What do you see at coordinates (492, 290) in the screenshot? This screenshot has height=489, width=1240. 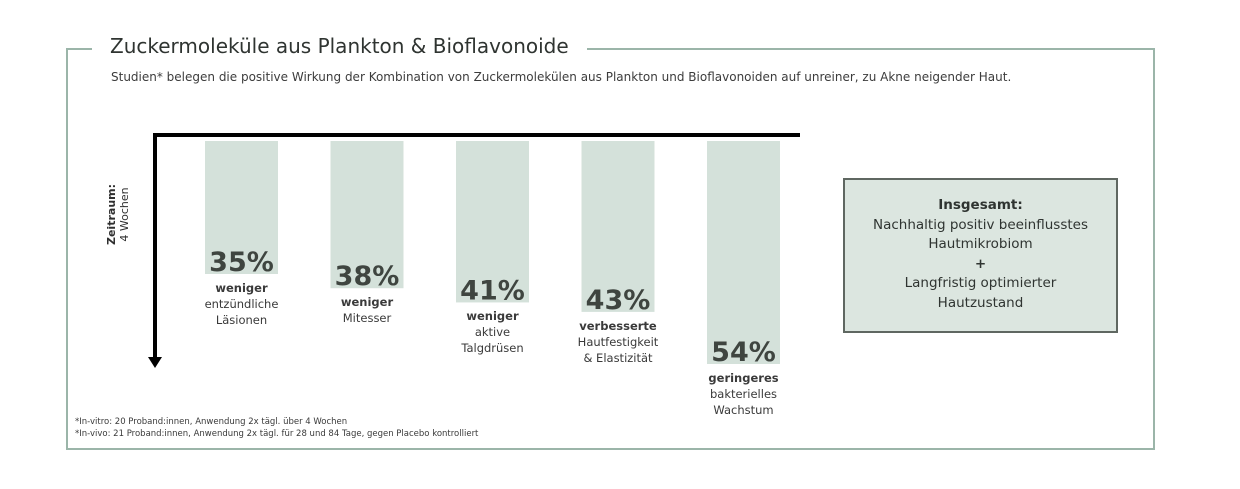 I see `bar-value-3: 41%` at bounding box center [492, 290].